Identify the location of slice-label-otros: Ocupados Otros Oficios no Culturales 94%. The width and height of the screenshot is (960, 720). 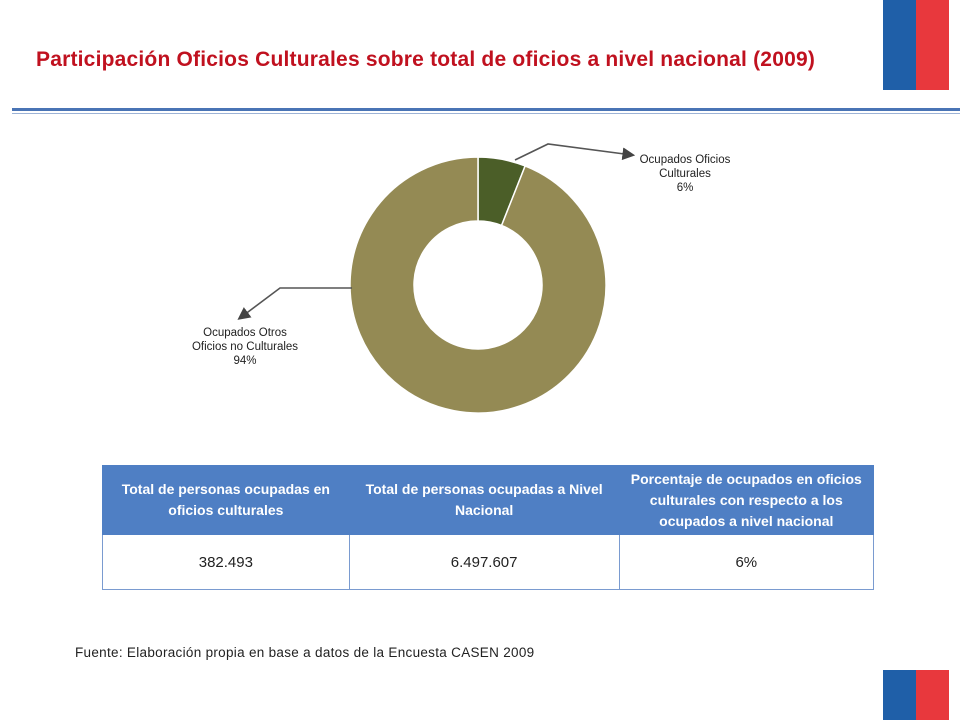
(245, 347).